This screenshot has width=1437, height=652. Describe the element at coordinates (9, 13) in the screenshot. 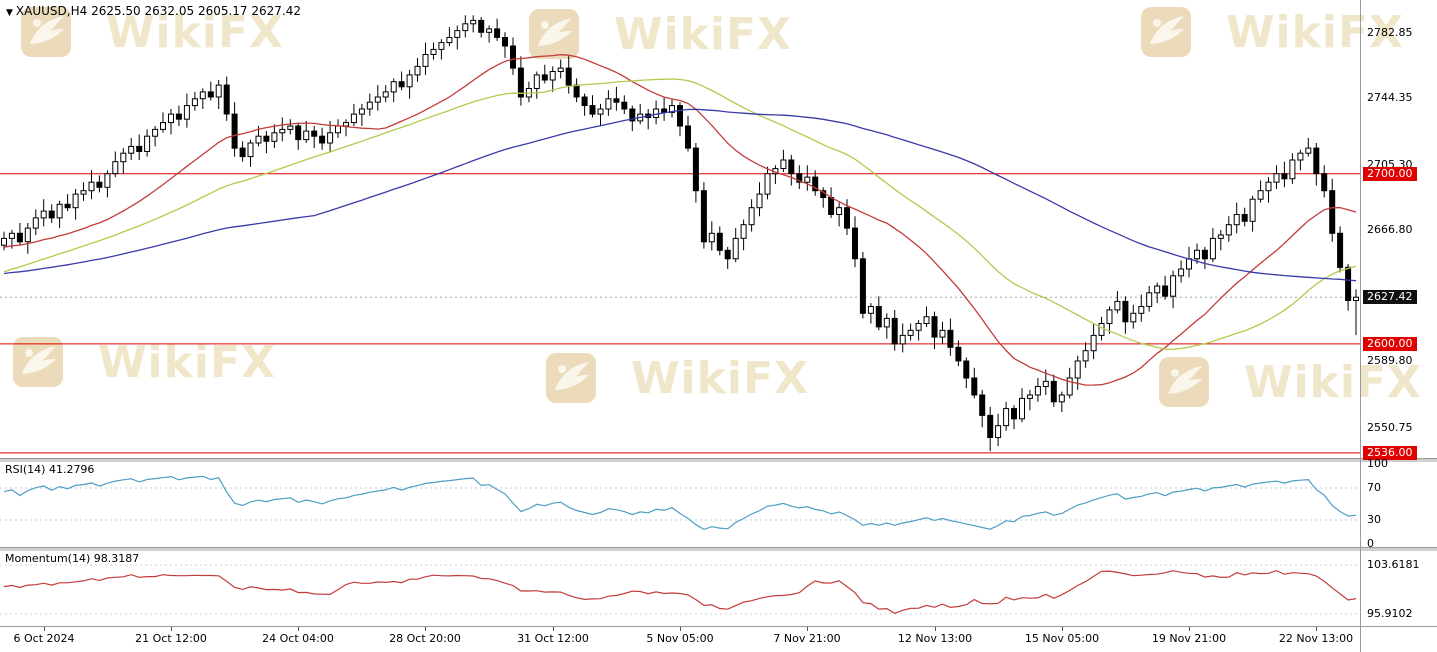

I see `chart-symbol-icon: ▼` at that location.